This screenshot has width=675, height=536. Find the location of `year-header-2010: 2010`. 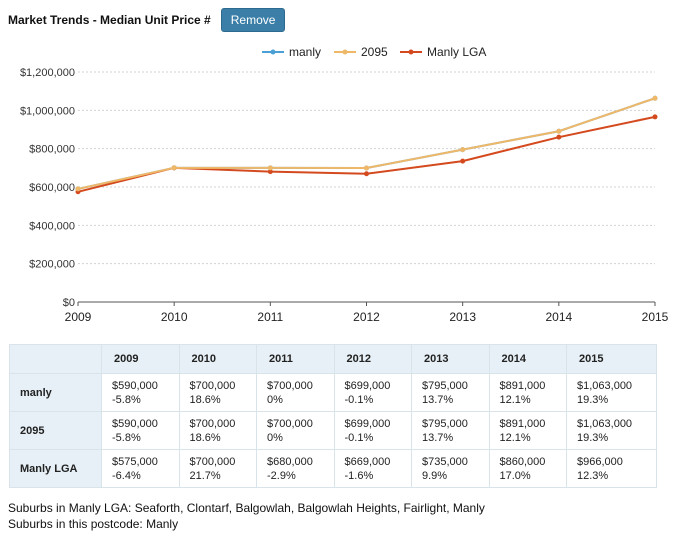

year-header-2010: 2010 is located at coordinates (217, 359).